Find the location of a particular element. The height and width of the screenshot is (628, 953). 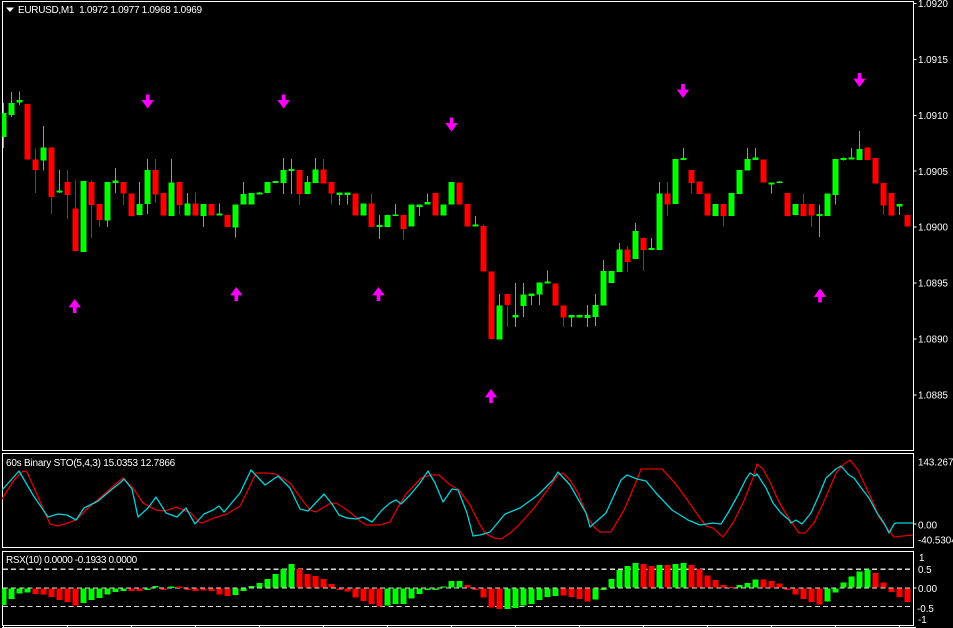

svg-text: -0.5 is located at coordinates (925, 609).